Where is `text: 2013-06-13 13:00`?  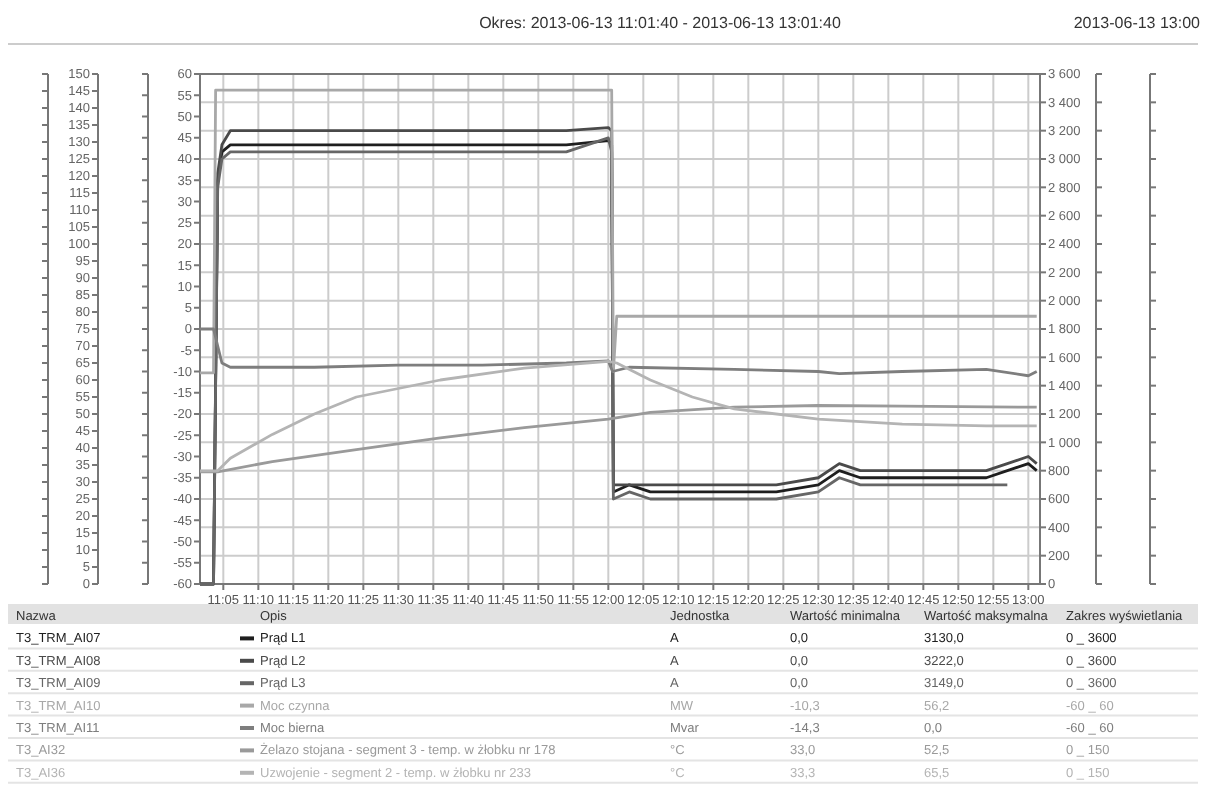
text: 2013-06-13 13:00 is located at coordinates (1137, 23).